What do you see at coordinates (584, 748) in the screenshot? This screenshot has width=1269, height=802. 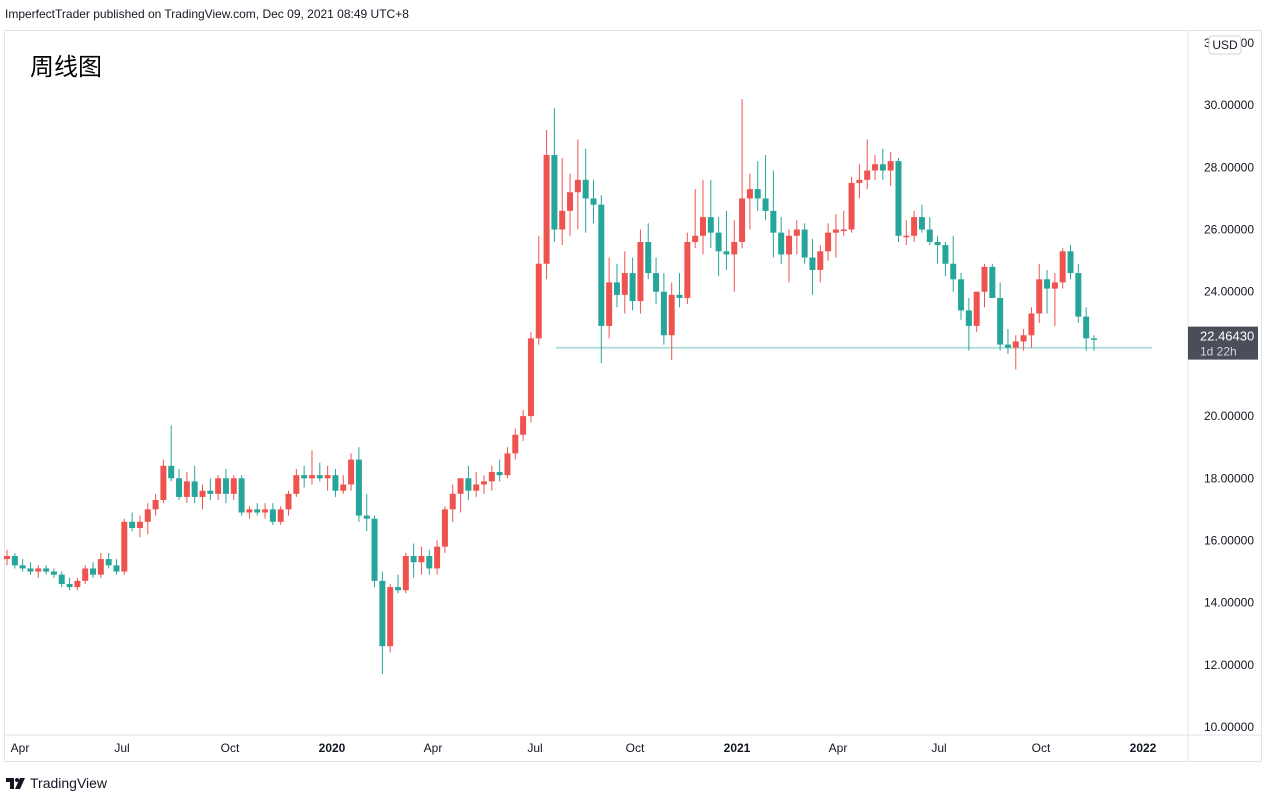 I see `time-axis: Apr Jul Oct 2020 Apr Jul Oct 2021 Apr Jul Oct 2022` at bounding box center [584, 748].